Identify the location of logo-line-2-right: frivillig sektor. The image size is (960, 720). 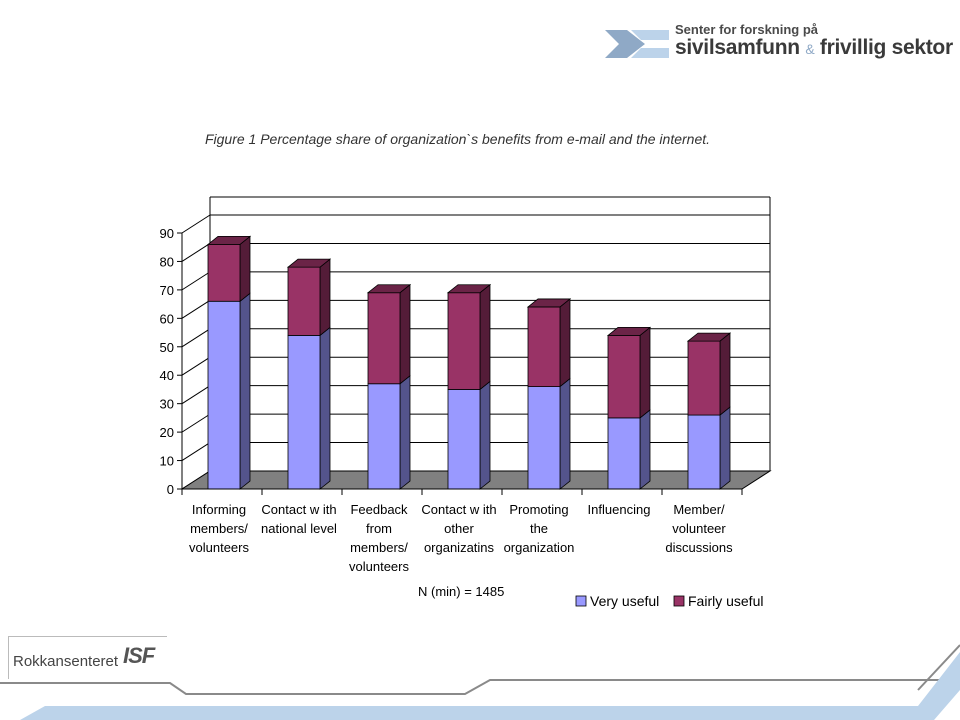
(886, 47).